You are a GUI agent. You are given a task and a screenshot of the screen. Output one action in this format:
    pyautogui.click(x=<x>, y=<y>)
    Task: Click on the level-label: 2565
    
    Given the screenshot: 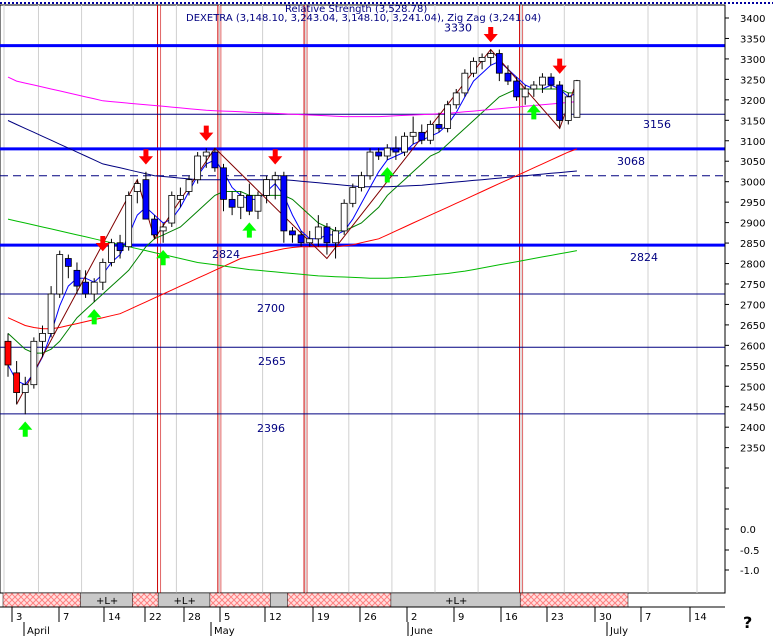 What is the action you would take?
    pyautogui.click(x=272, y=361)
    